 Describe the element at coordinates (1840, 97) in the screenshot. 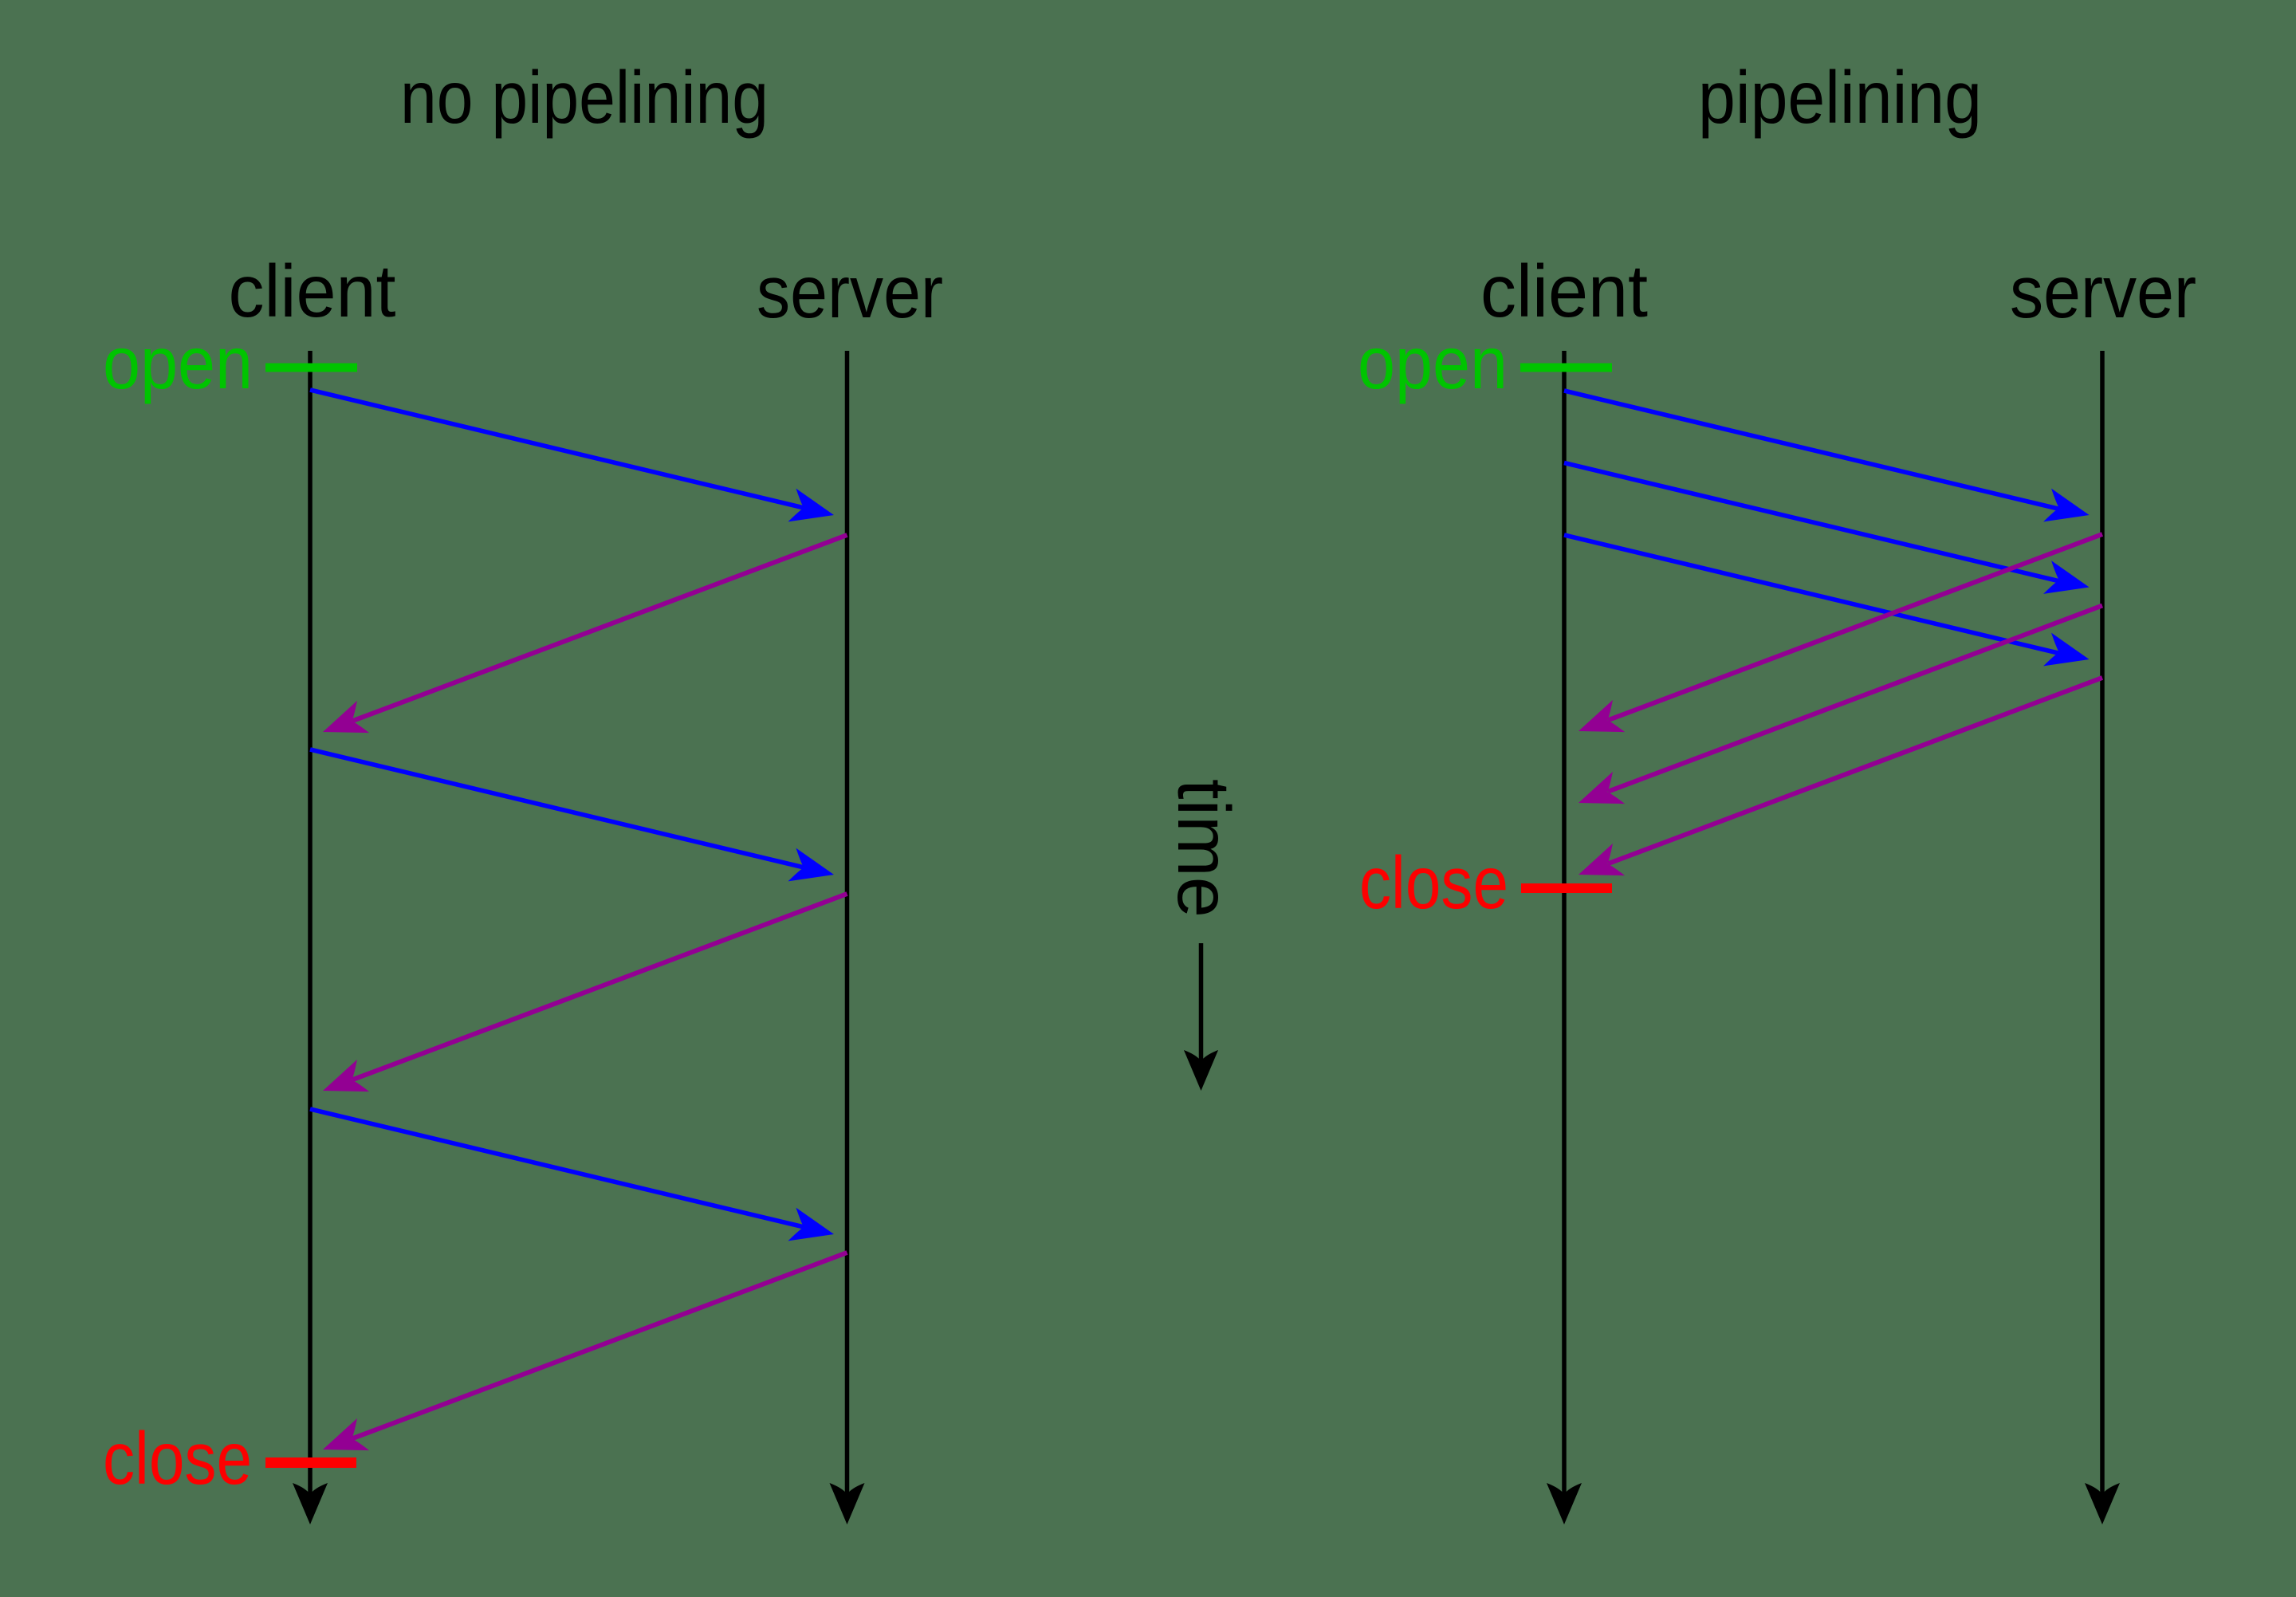

I see `svg-text: pipelining` at that location.